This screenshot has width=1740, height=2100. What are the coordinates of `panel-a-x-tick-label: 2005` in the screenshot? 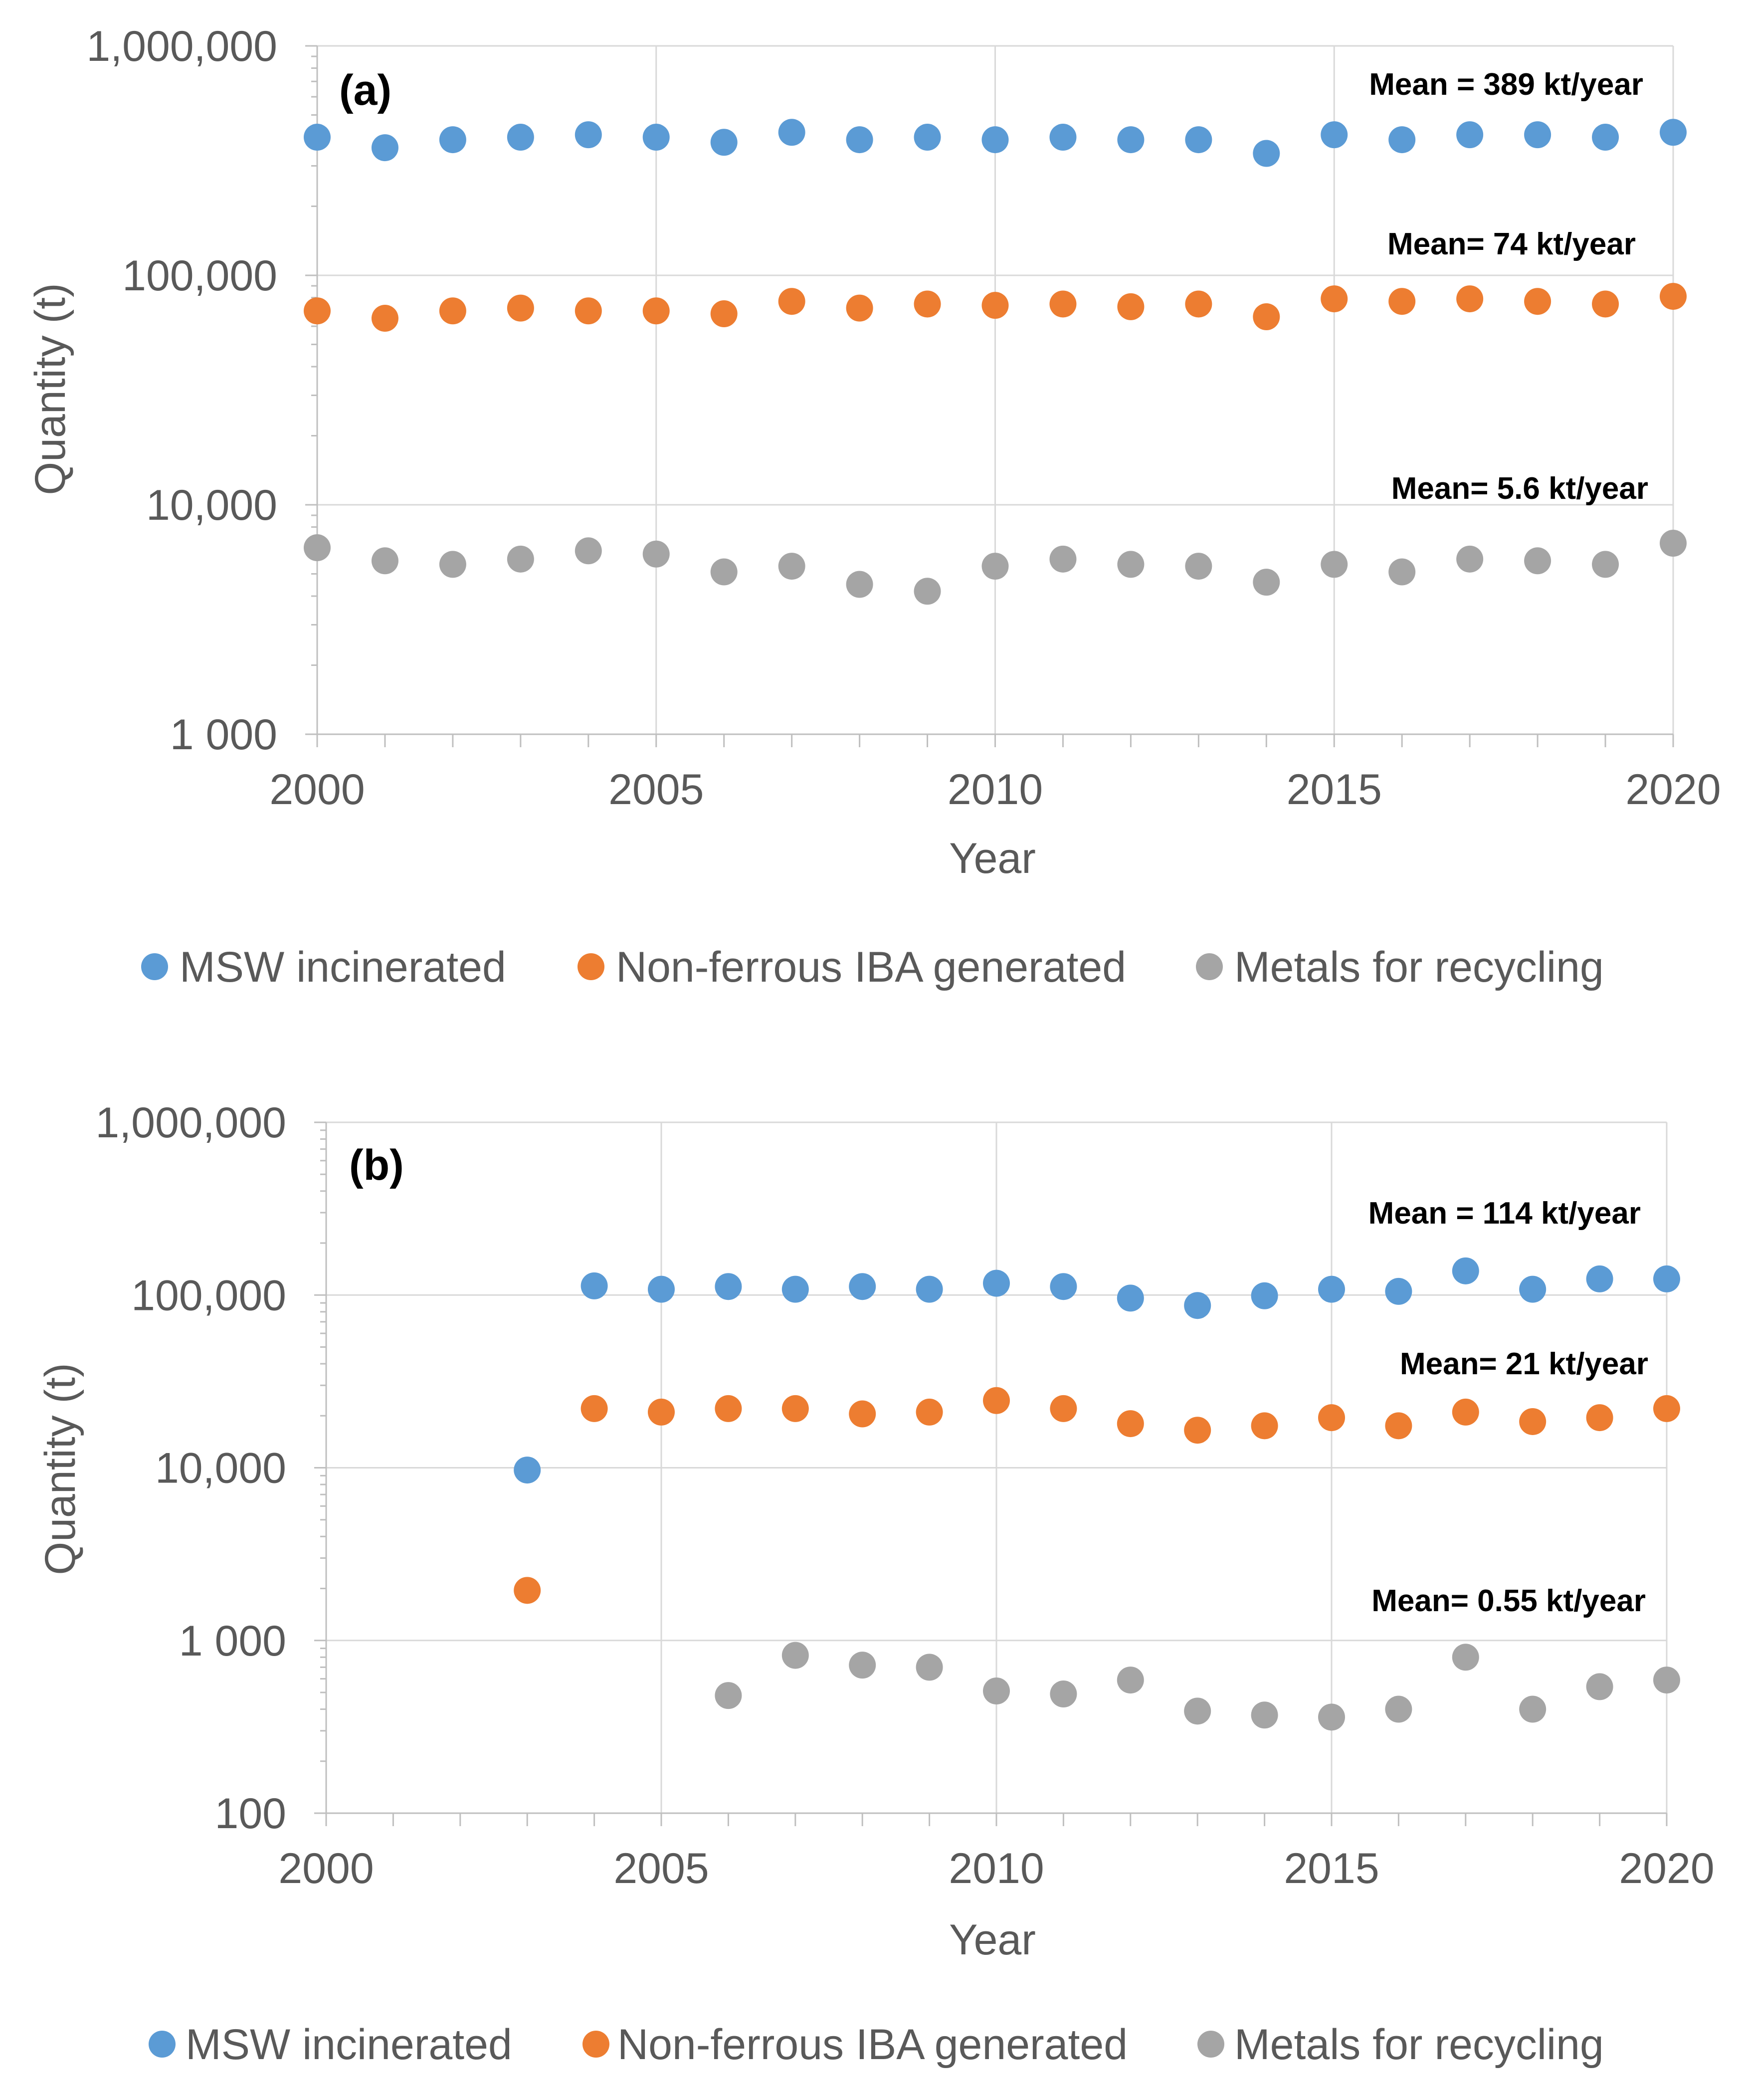 It's located at (656, 790).